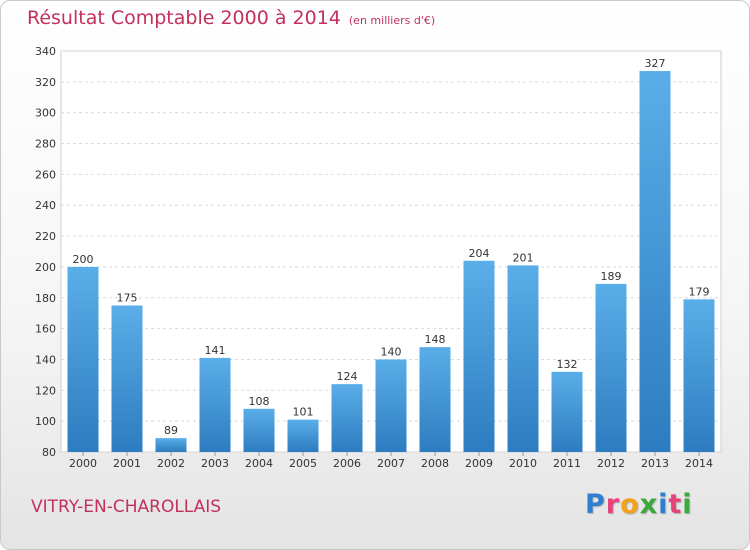 Image resolution: width=750 pixels, height=550 pixels. I want to click on y-tick-label: 300, so click(45, 113).